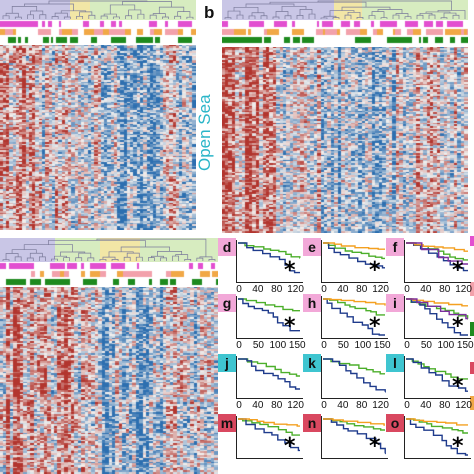 Image resolution: width=474 pixels, height=474 pixels. What do you see at coordinates (395, 247) in the screenshot?
I see `km-panel-letter-f: f` at bounding box center [395, 247].